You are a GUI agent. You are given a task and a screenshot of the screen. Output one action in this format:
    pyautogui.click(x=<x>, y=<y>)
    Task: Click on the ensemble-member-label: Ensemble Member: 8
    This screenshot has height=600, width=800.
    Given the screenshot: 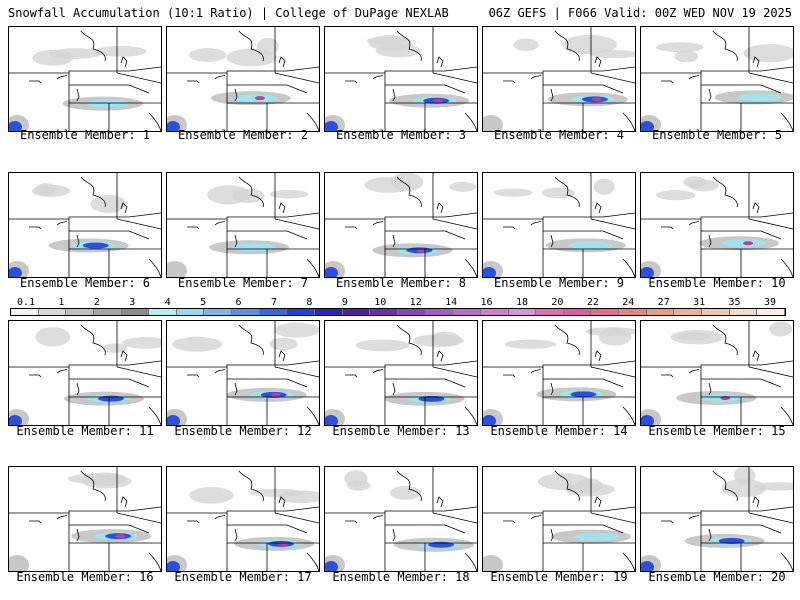 What is the action you would take?
    pyautogui.click(x=401, y=283)
    